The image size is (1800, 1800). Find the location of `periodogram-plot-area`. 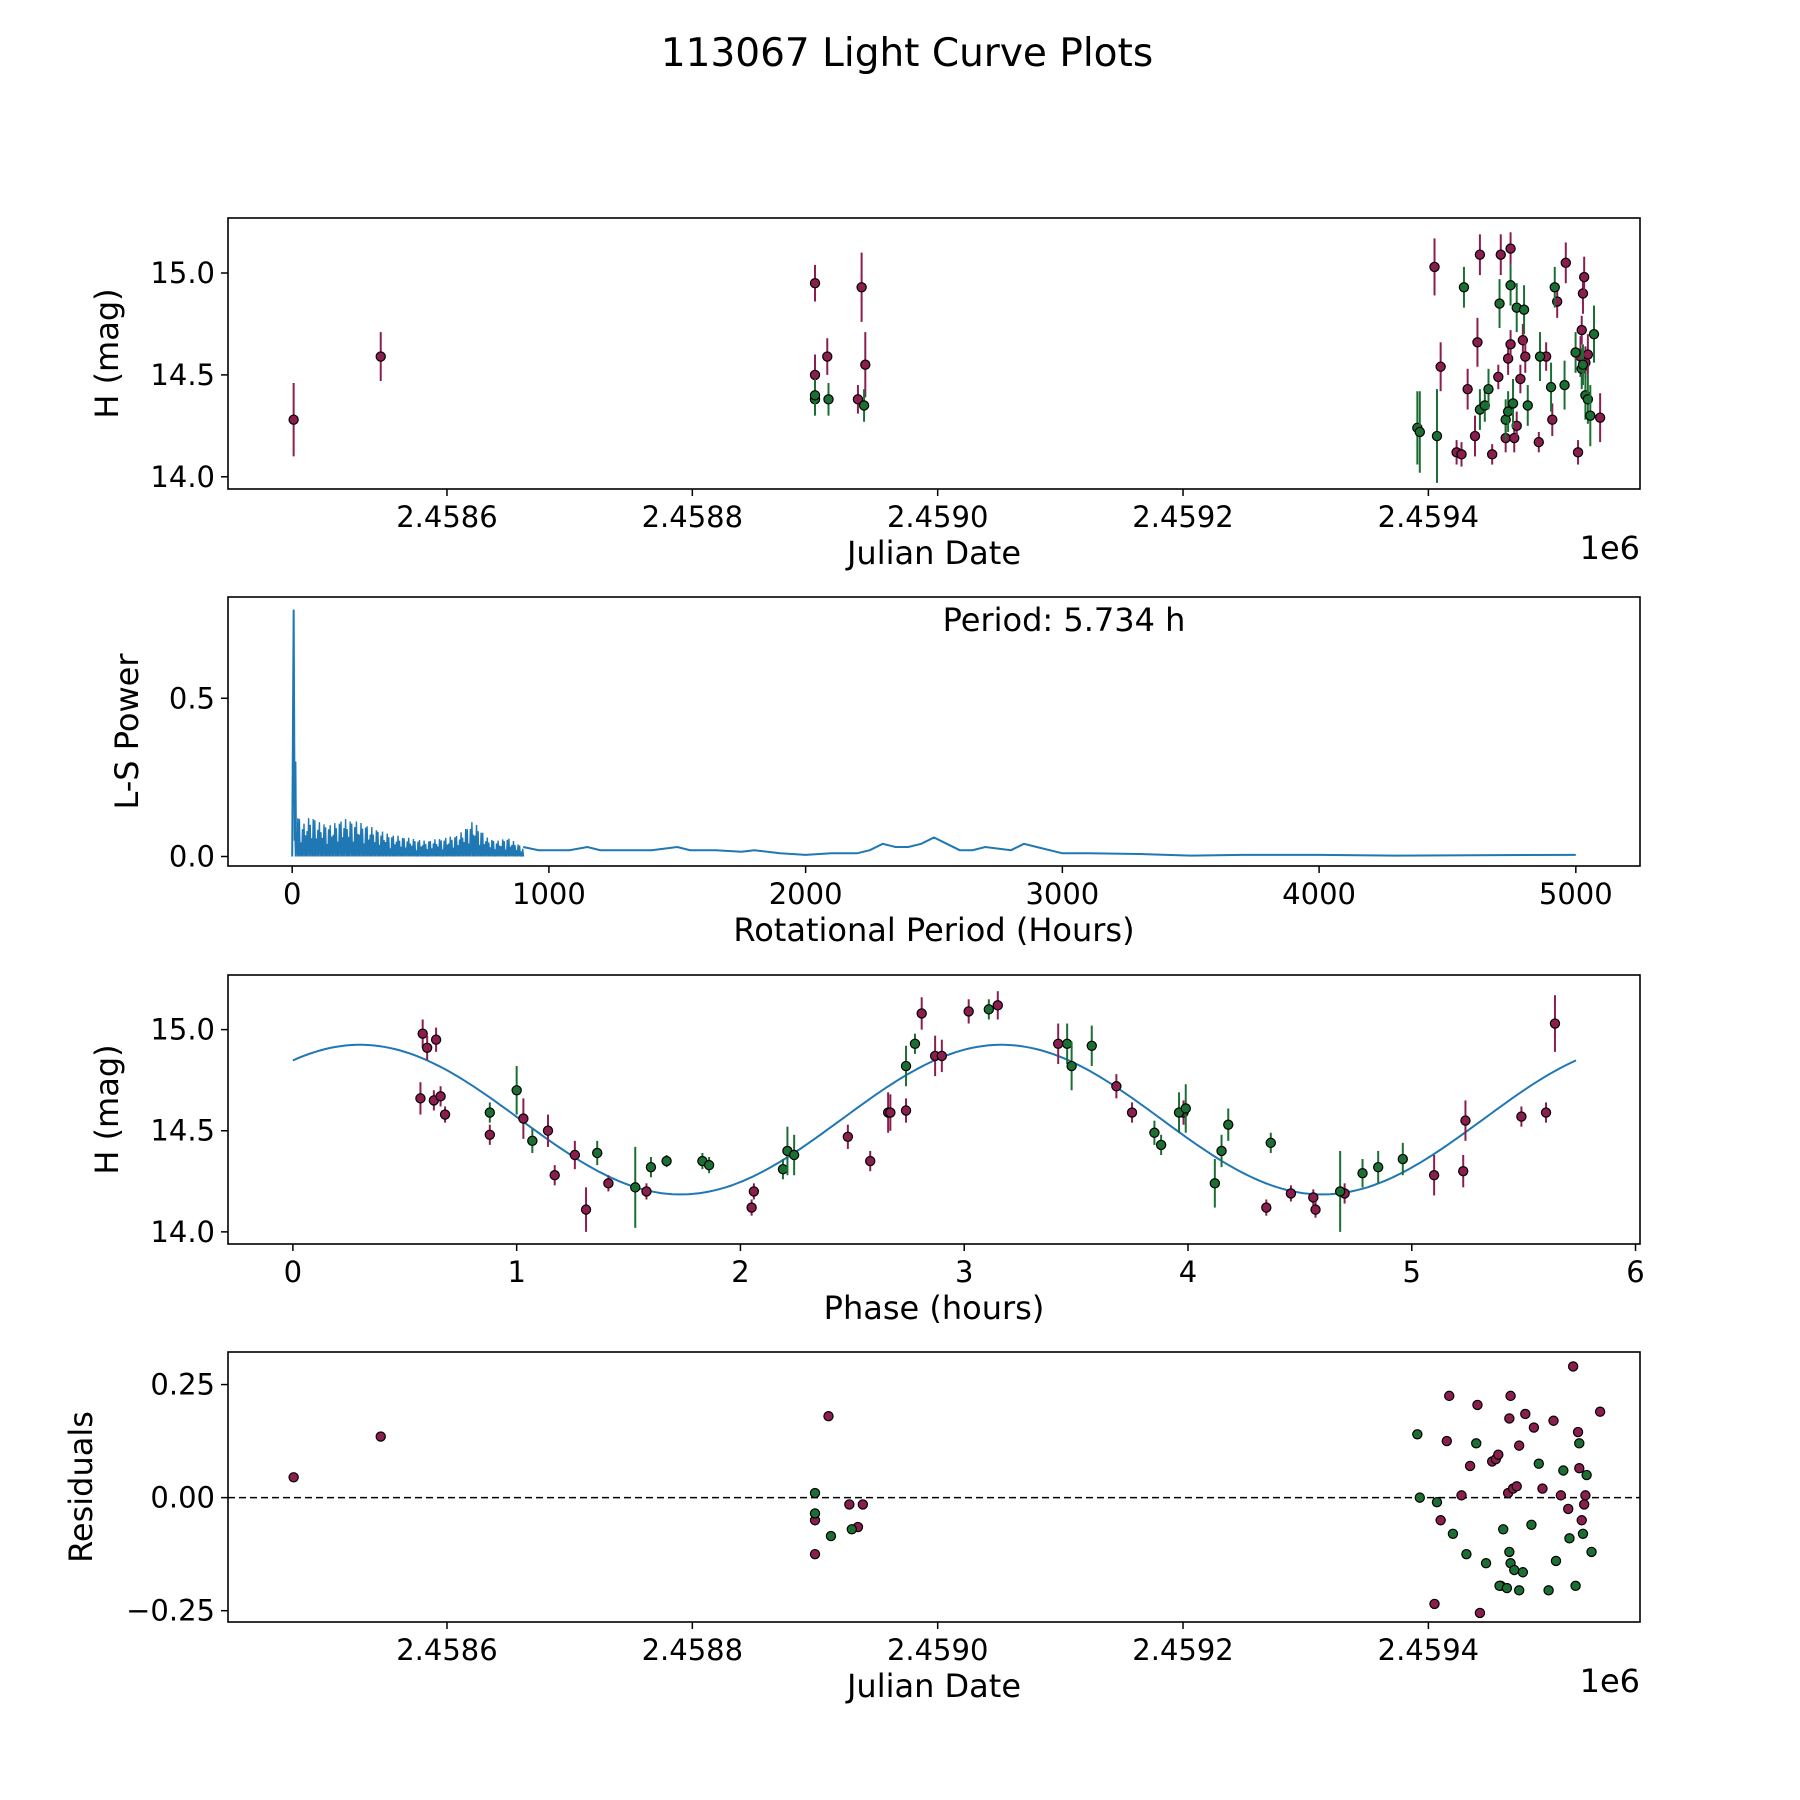

periodogram-plot-area is located at coordinates (933, 733).